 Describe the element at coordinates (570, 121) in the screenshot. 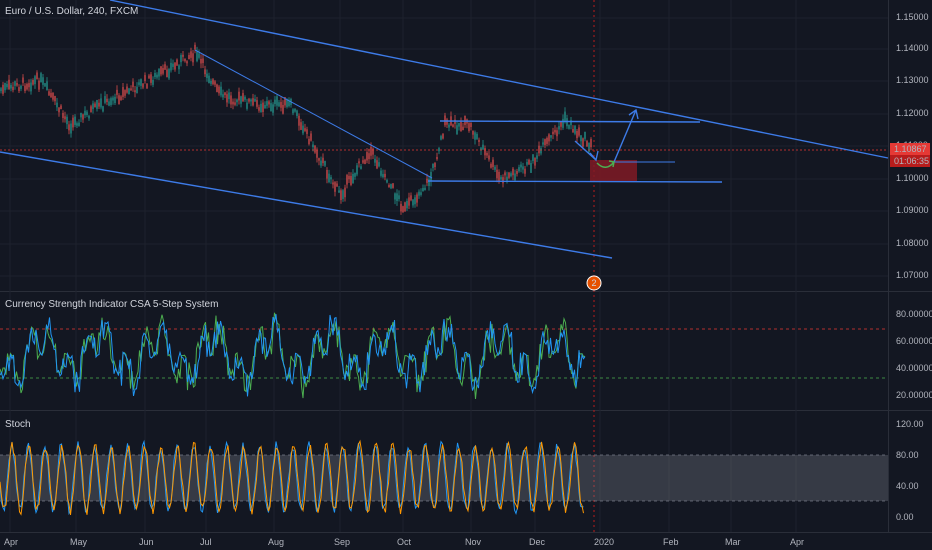

I see `range-top-line` at that location.